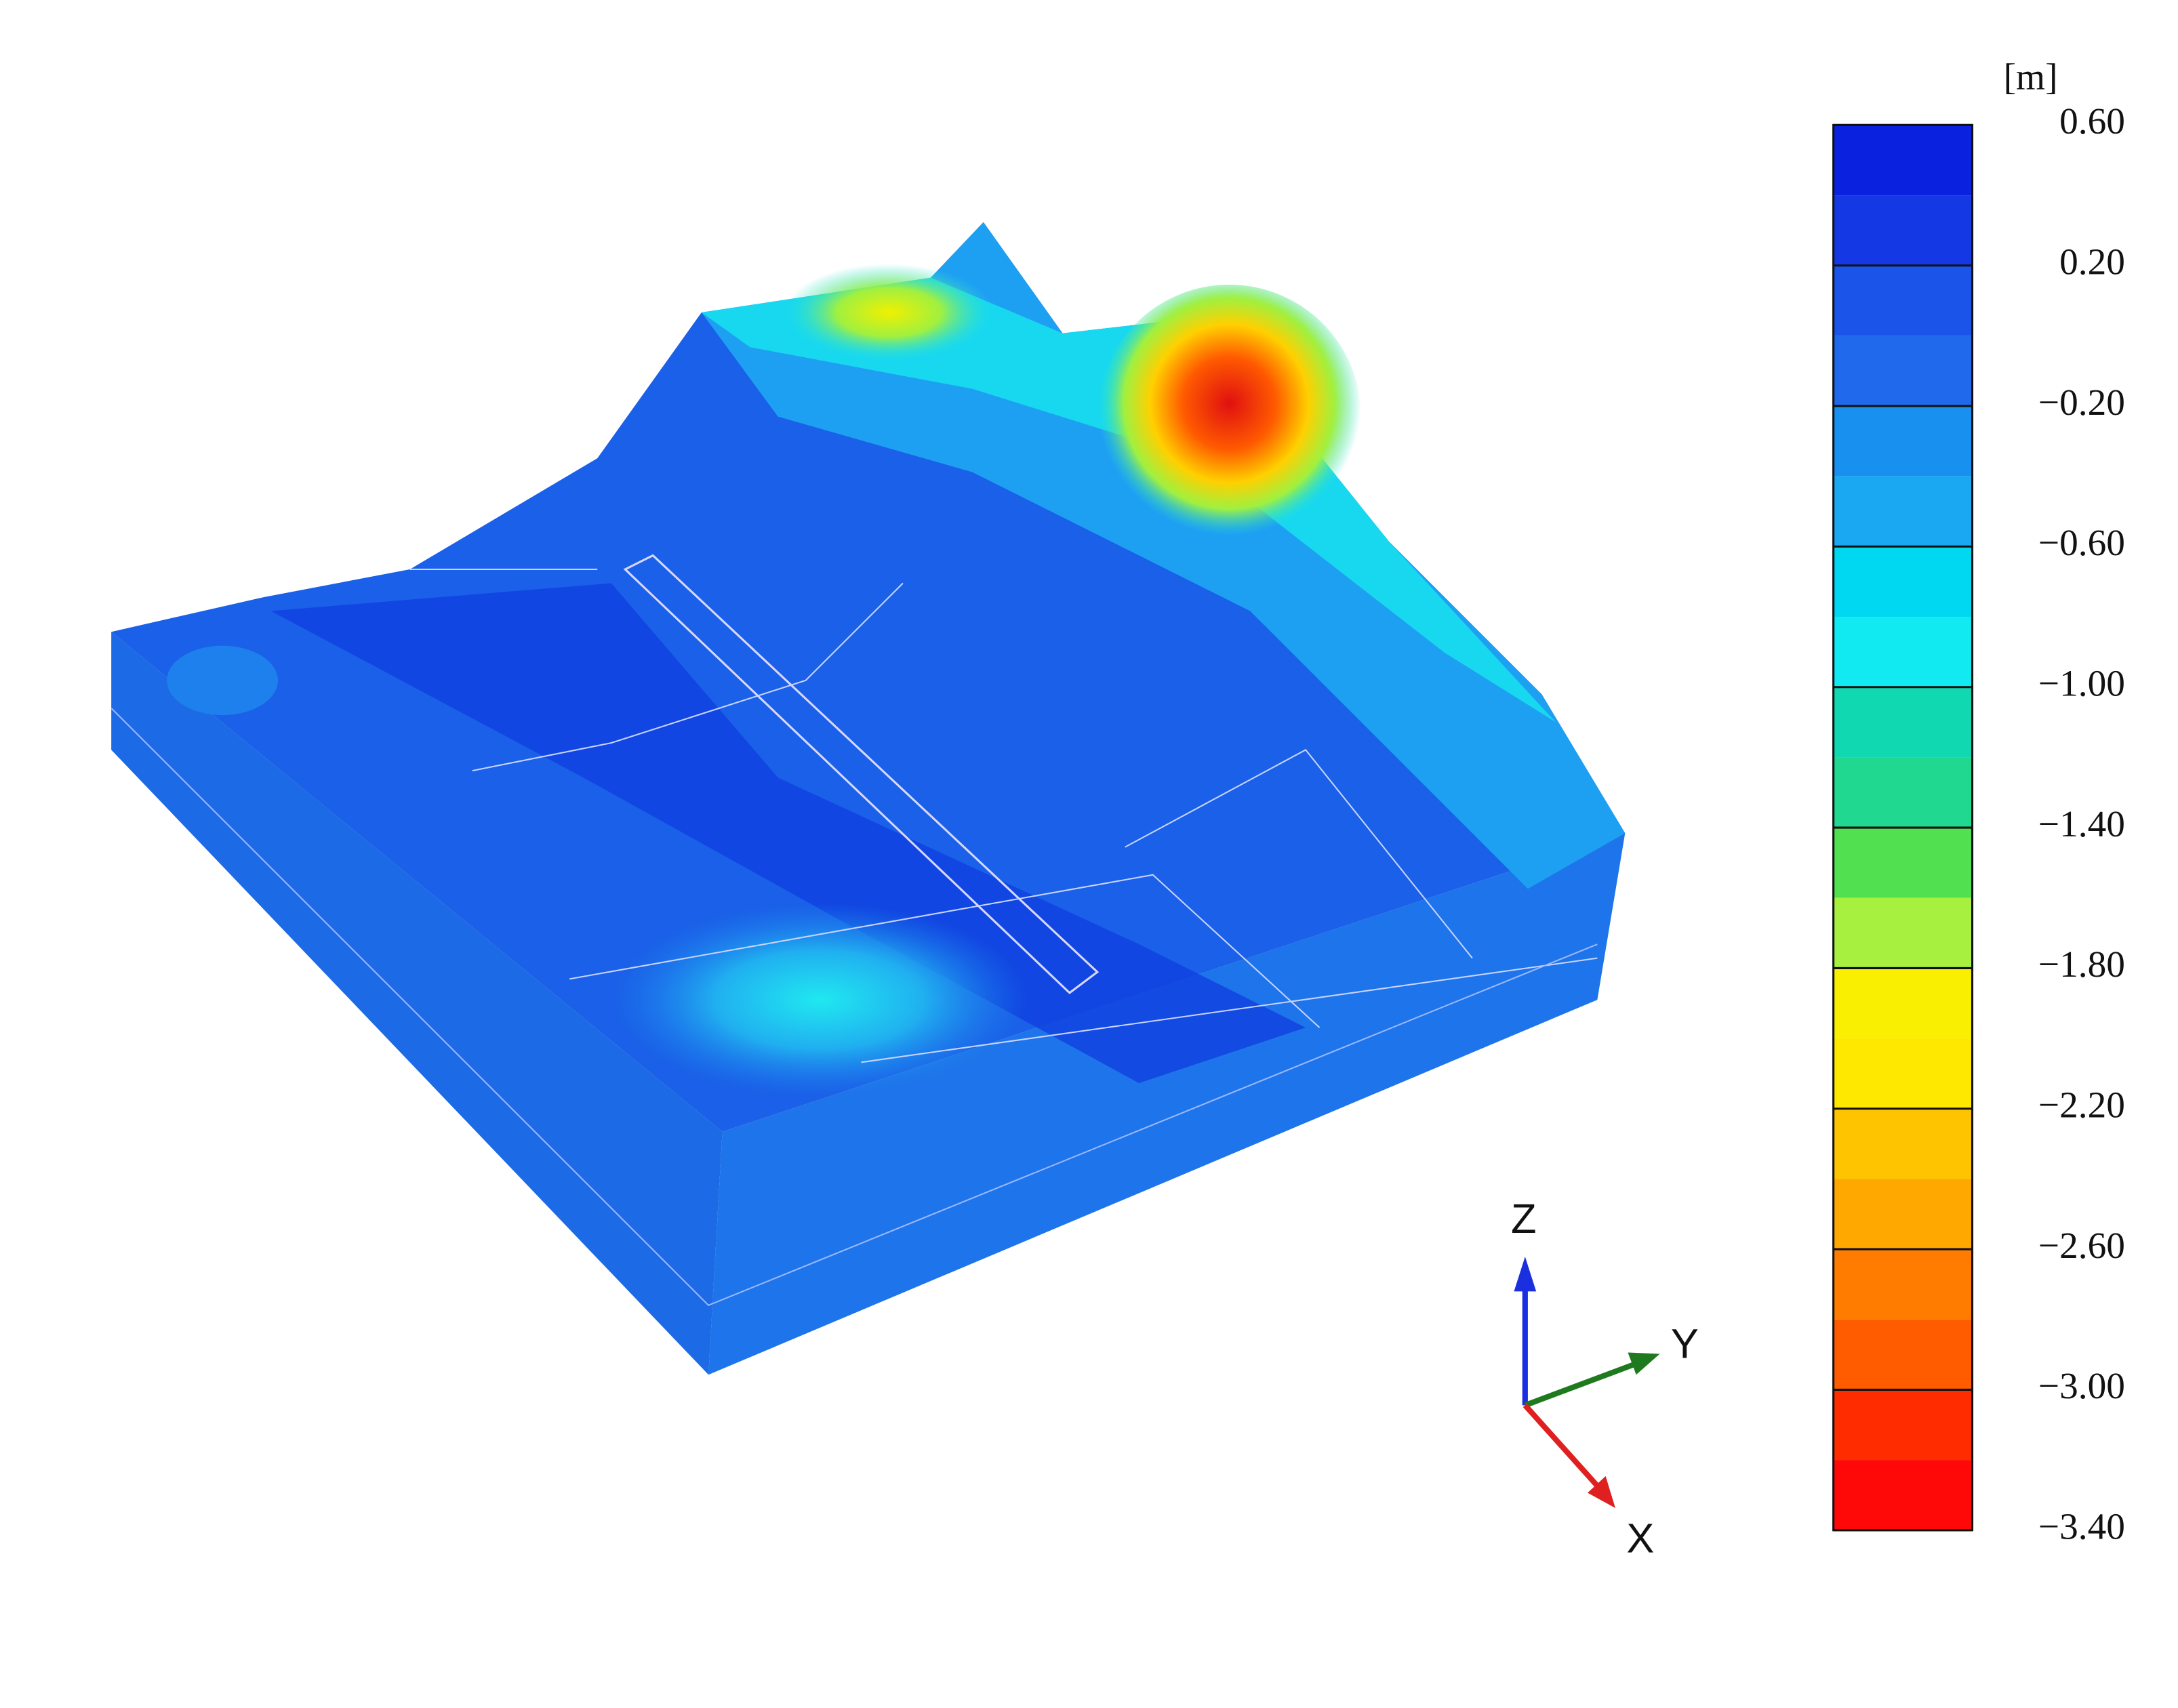  Describe the element at coordinates (2082, 964) in the screenshot. I see `colorbar-tick-label: −1.80` at that location.